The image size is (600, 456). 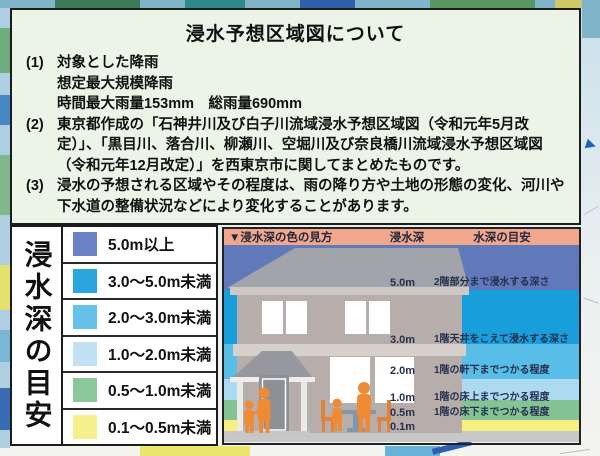 What do you see at coordinates (5, 409) in the screenshot?
I see `map-river-patch` at bounding box center [5, 409].